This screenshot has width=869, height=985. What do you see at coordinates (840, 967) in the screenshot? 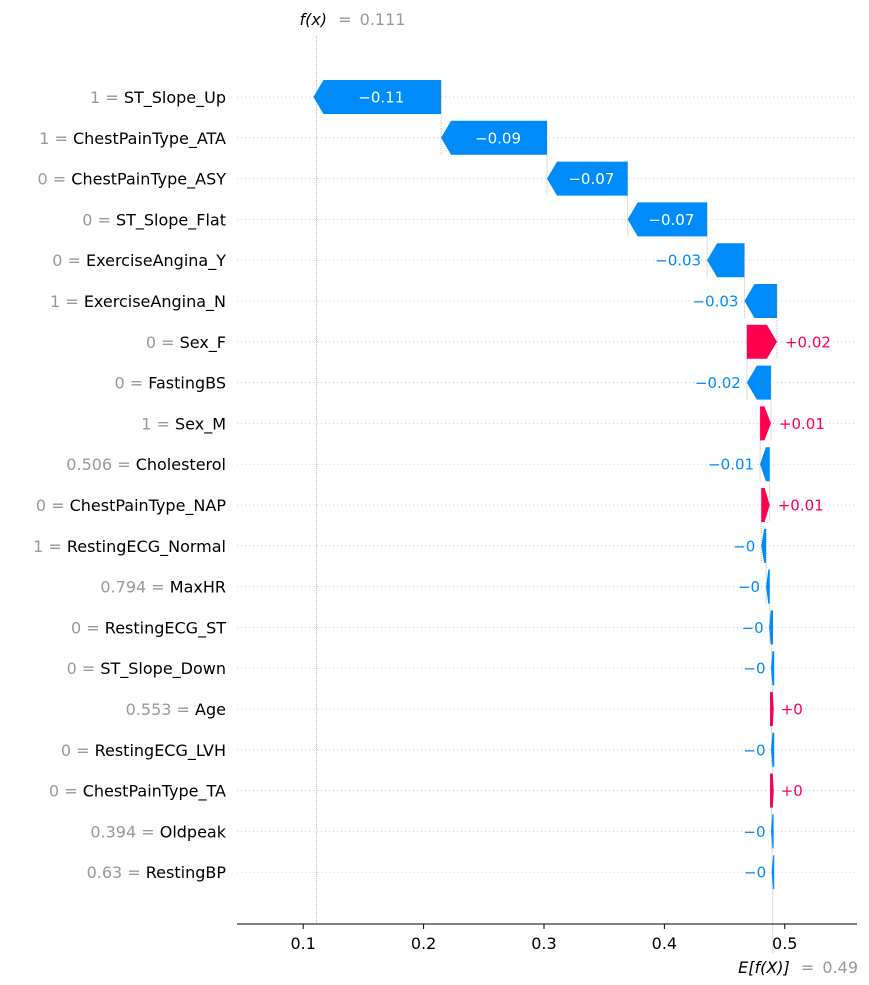
I see `expected-value: 0.49` at bounding box center [840, 967].